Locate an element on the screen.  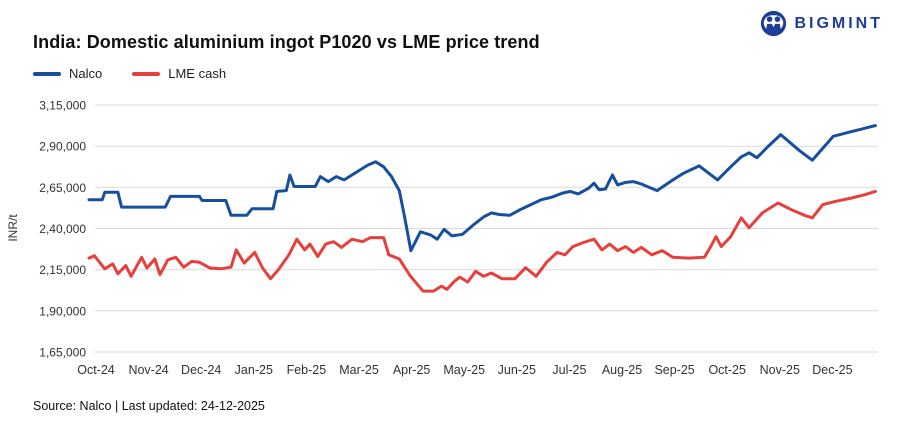
legend: Nalco LME cash is located at coordinates (129, 73).